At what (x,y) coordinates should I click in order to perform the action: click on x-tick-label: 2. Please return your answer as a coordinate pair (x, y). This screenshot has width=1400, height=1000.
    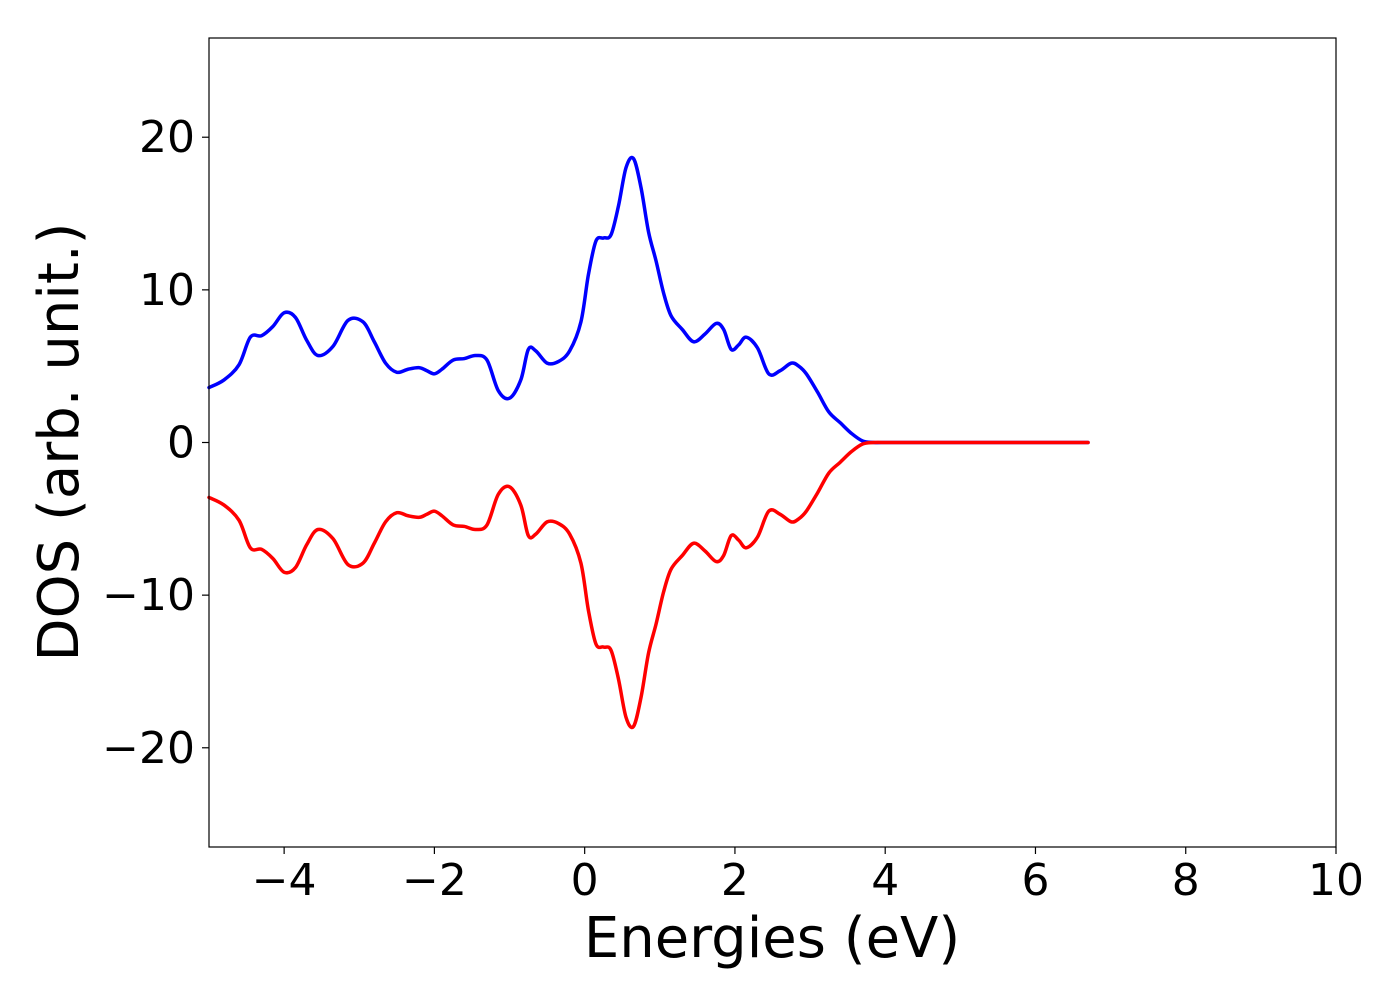
    Looking at the image, I should click on (735, 880).